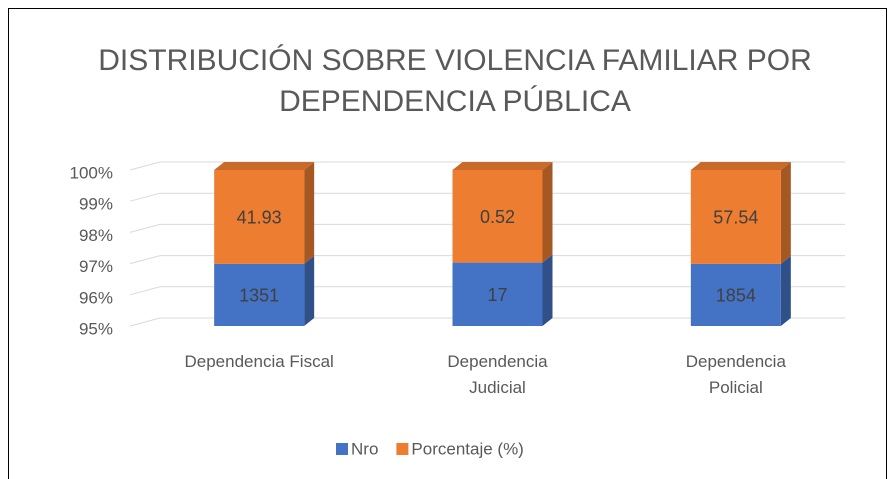 This screenshot has height=479, width=895. What do you see at coordinates (497, 374) in the screenshot?
I see `x-tick-label: Dependencia Judicial` at bounding box center [497, 374].